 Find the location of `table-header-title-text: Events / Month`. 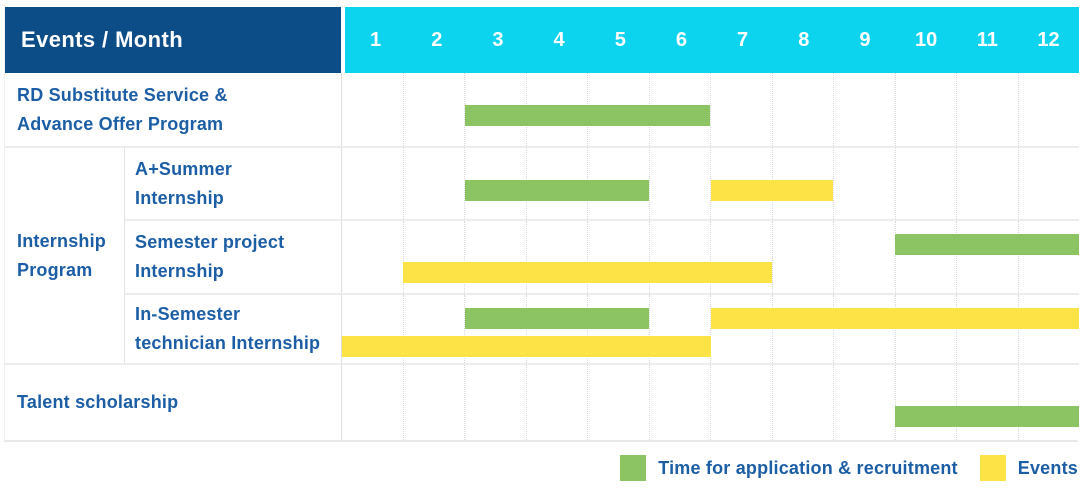

table-header-title-text: Events / Month is located at coordinates (102, 39).